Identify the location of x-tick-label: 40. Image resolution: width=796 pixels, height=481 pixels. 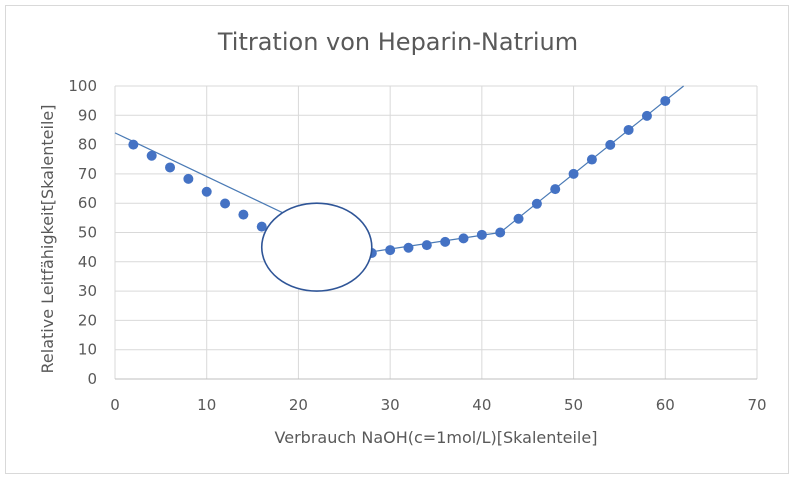
(481, 405).